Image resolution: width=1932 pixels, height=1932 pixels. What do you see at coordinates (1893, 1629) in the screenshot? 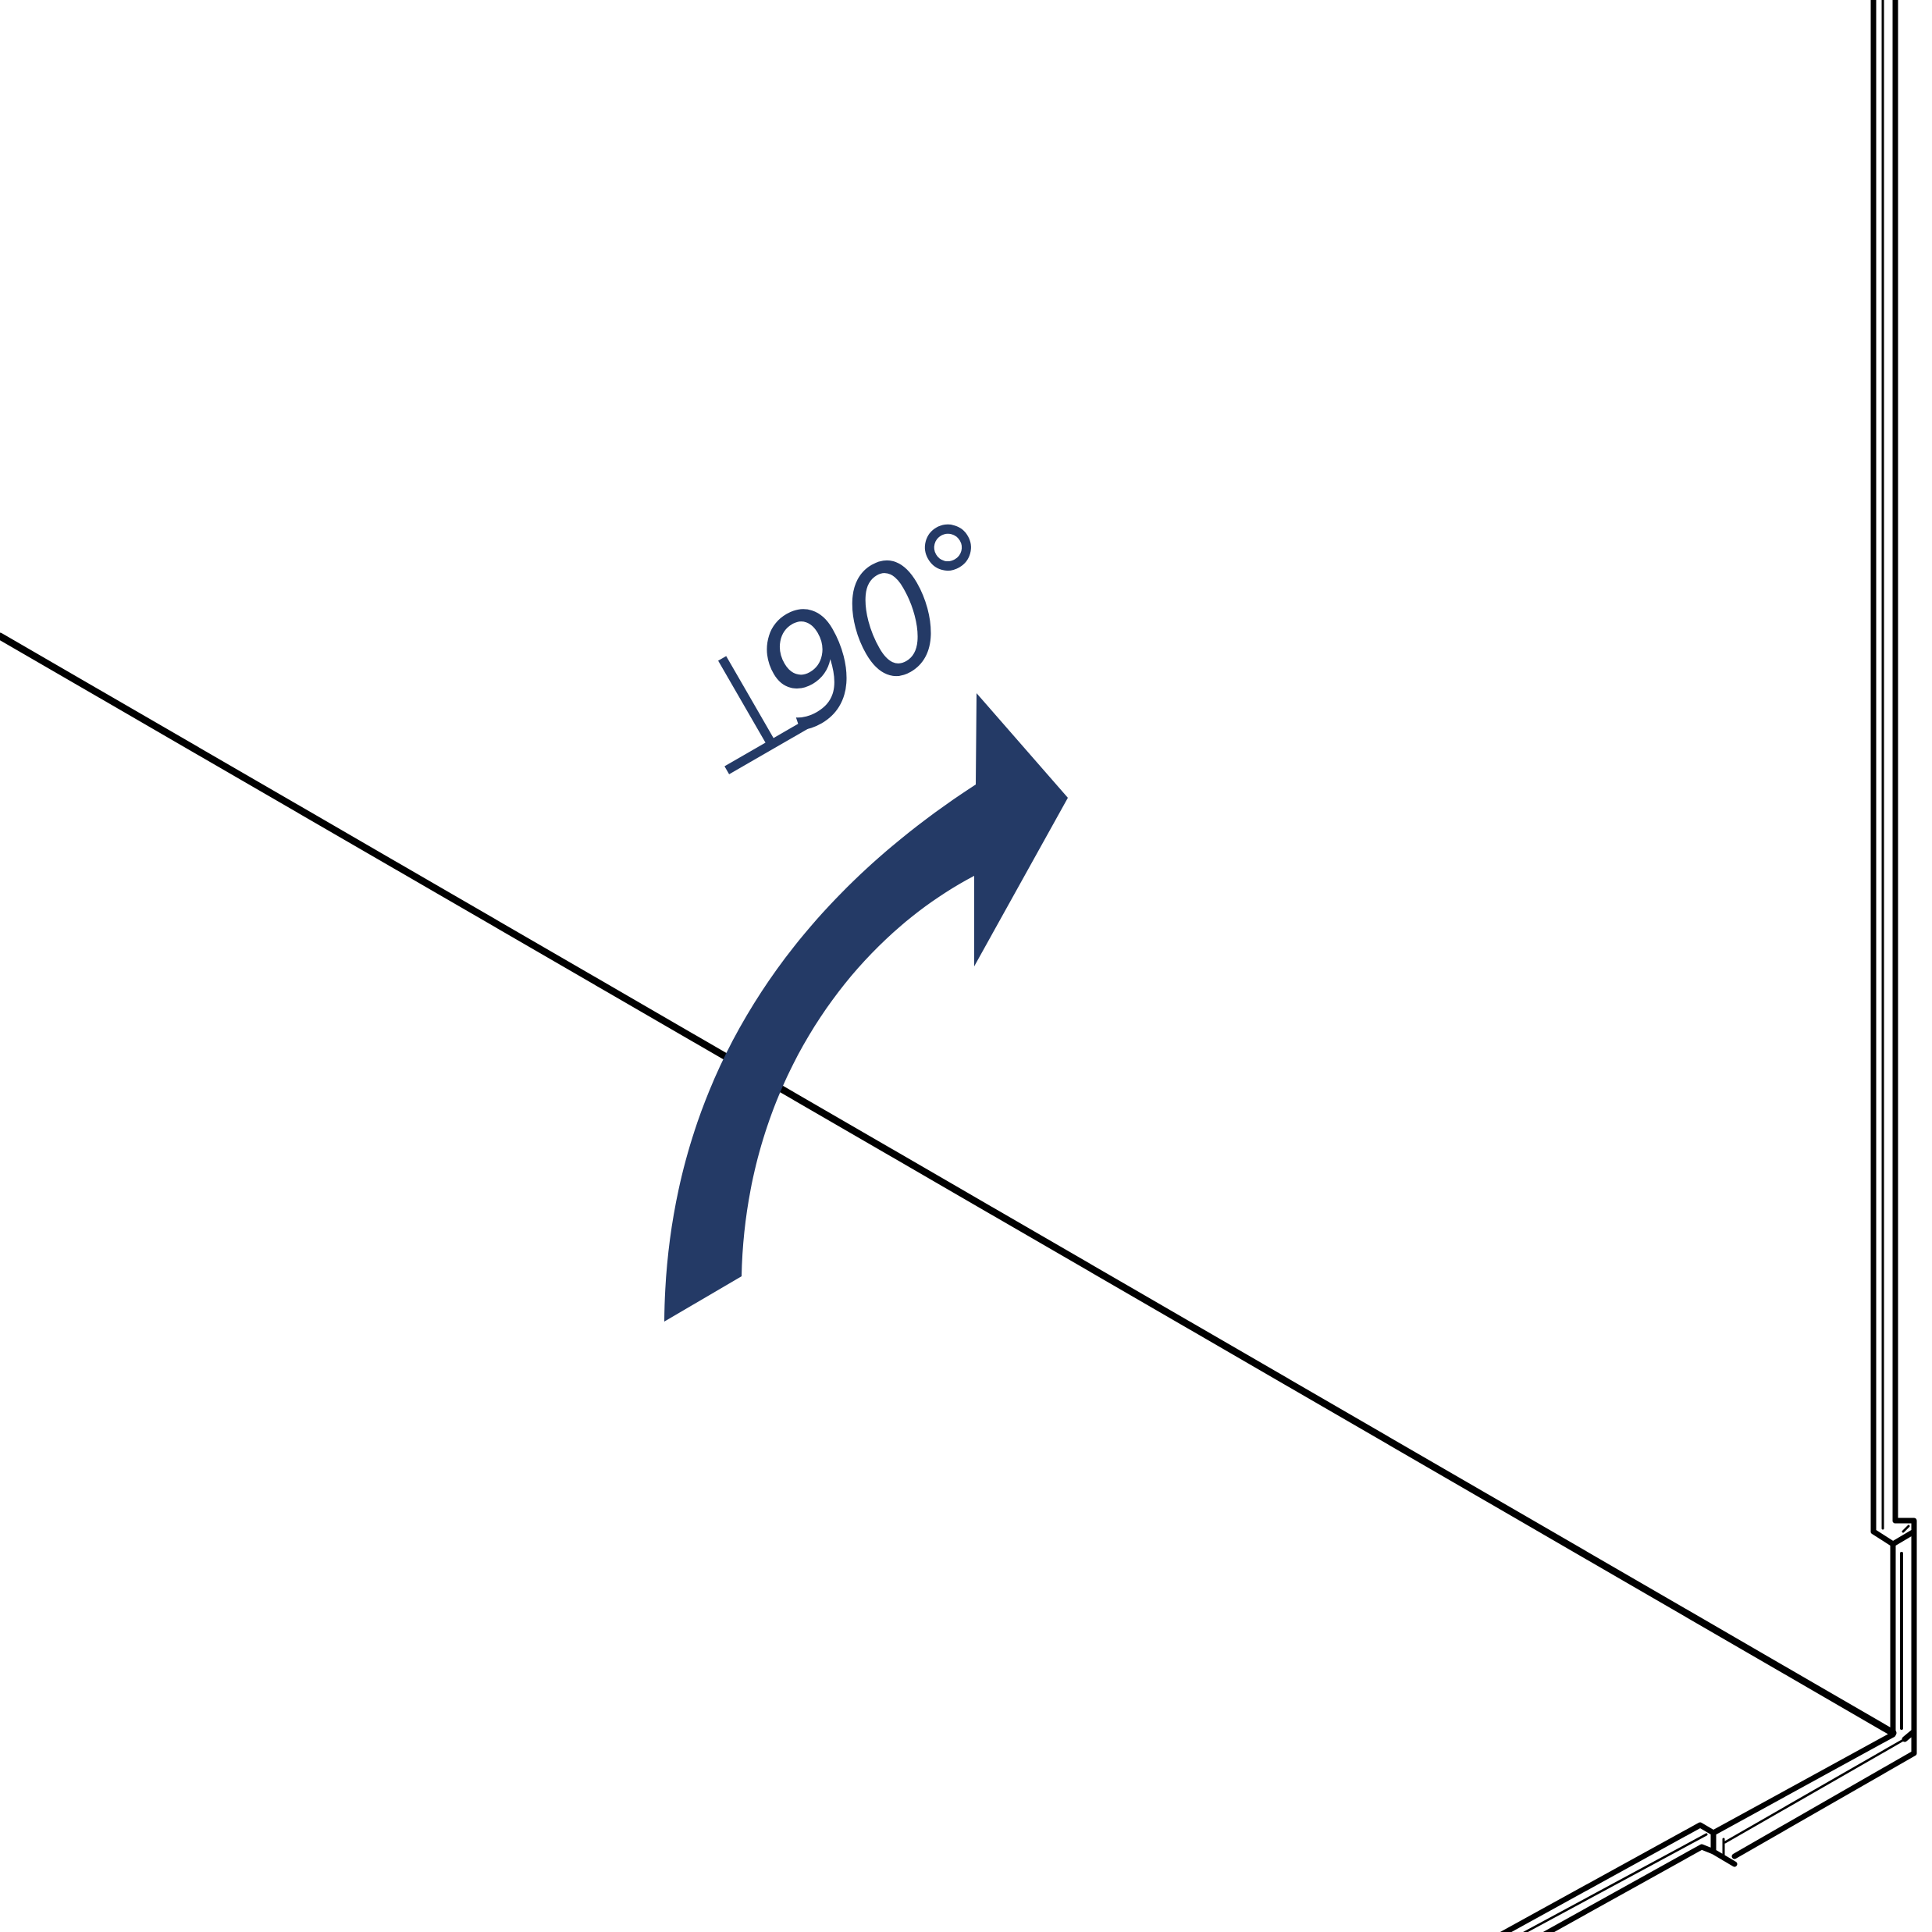
I see `corner-bracket` at bounding box center [1893, 1629].